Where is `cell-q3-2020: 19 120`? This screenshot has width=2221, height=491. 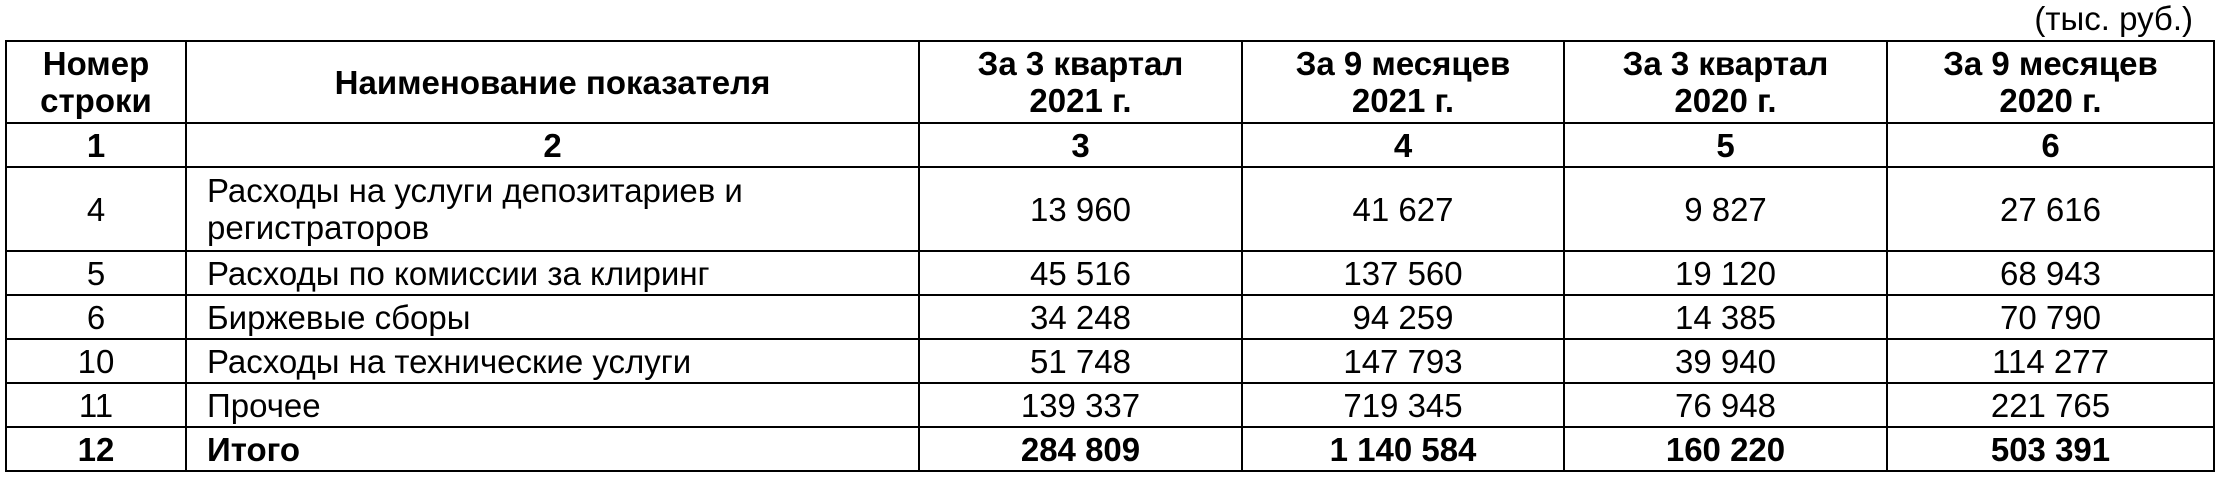
cell-q3-2020: 19 120 is located at coordinates (1725, 273).